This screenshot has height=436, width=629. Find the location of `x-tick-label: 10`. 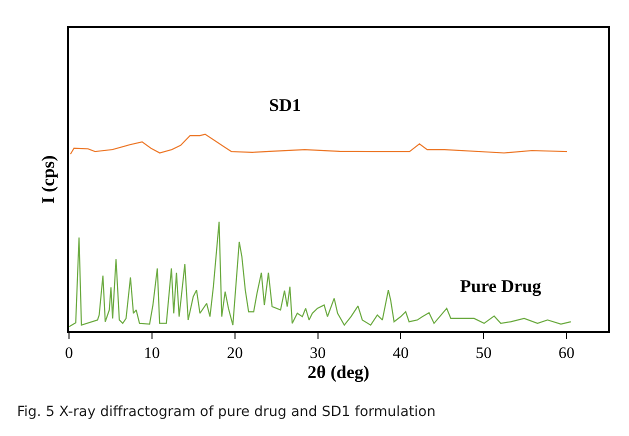

x-tick-label: 10 is located at coordinates (152, 353).